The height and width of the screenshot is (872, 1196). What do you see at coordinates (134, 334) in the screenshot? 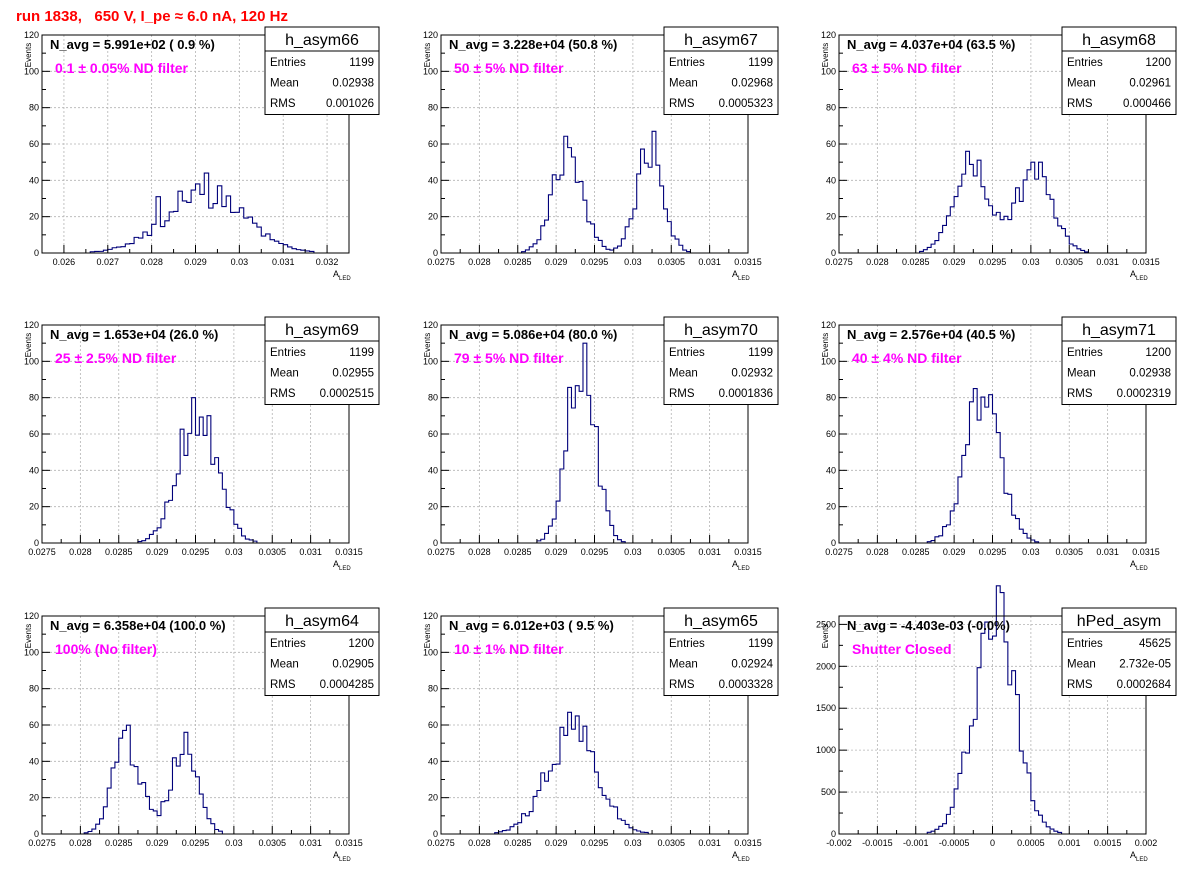
I see `navg-label: N_avg = 1.653e+04 (26.0 %)` at bounding box center [134, 334].